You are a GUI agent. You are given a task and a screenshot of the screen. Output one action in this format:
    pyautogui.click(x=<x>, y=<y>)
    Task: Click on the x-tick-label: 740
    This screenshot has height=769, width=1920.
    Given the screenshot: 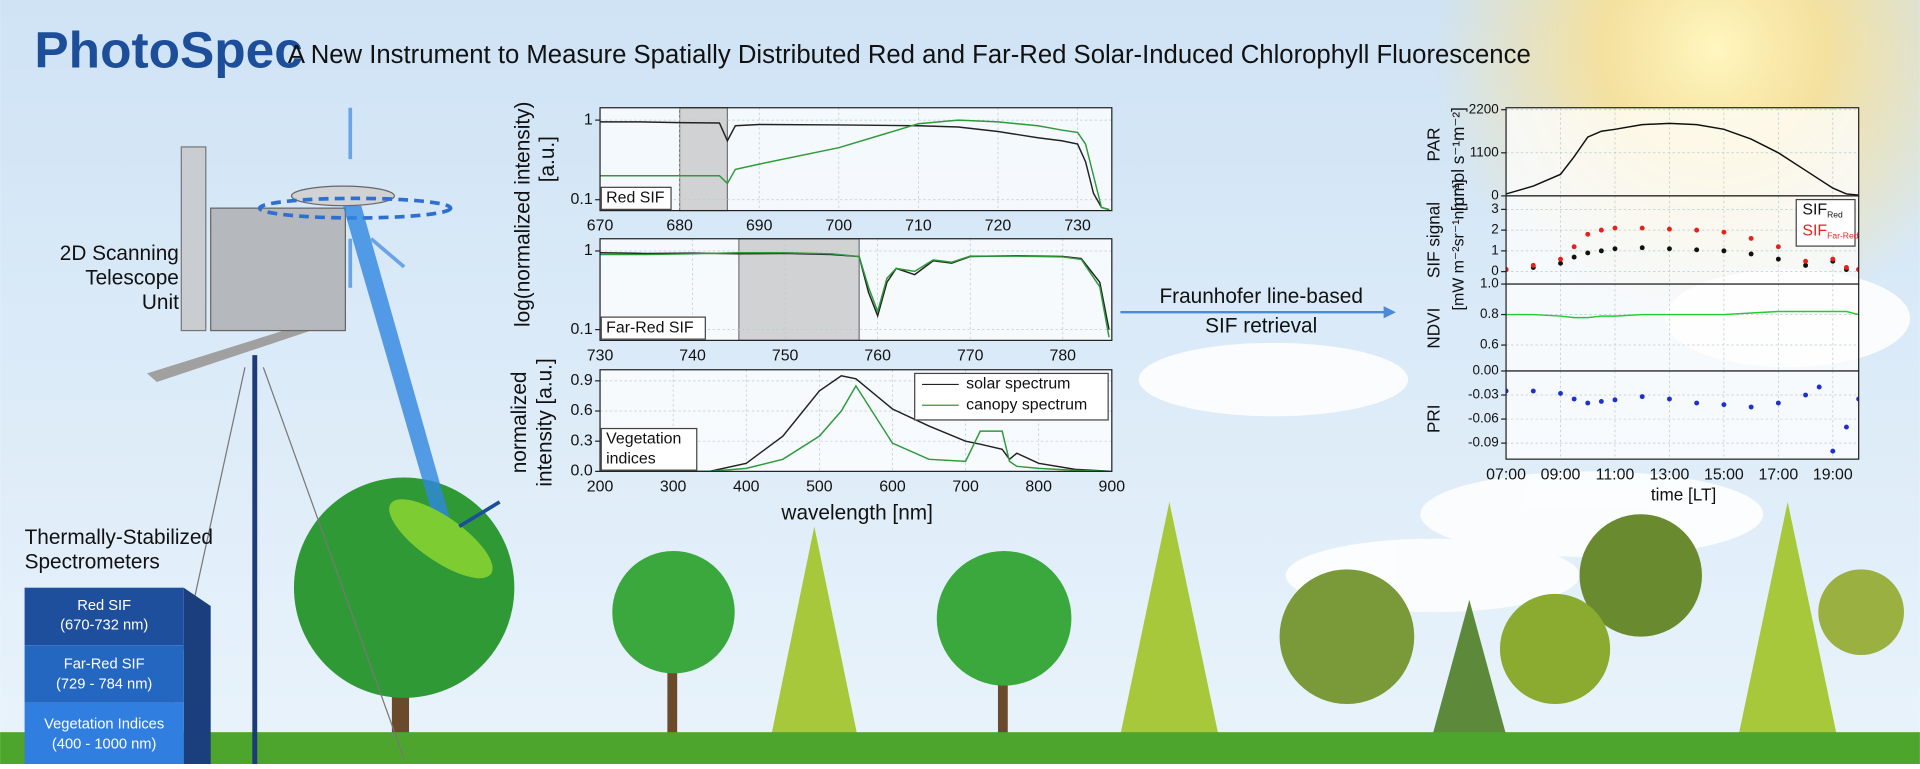 What is the action you would take?
    pyautogui.click(x=692, y=355)
    